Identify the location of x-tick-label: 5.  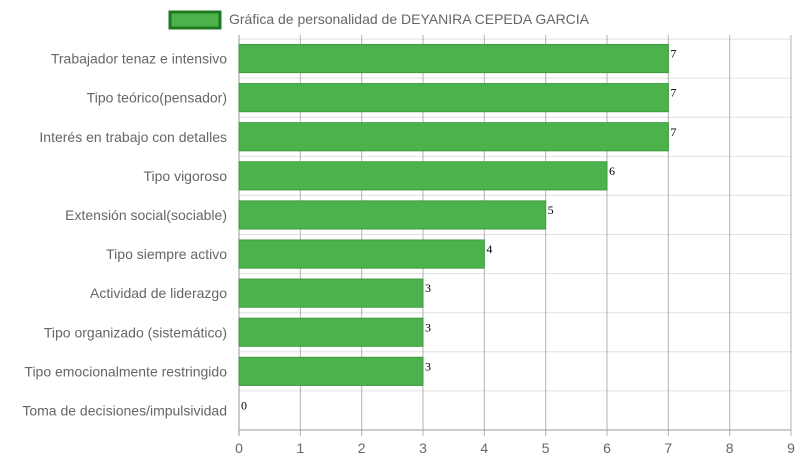
(546, 448).